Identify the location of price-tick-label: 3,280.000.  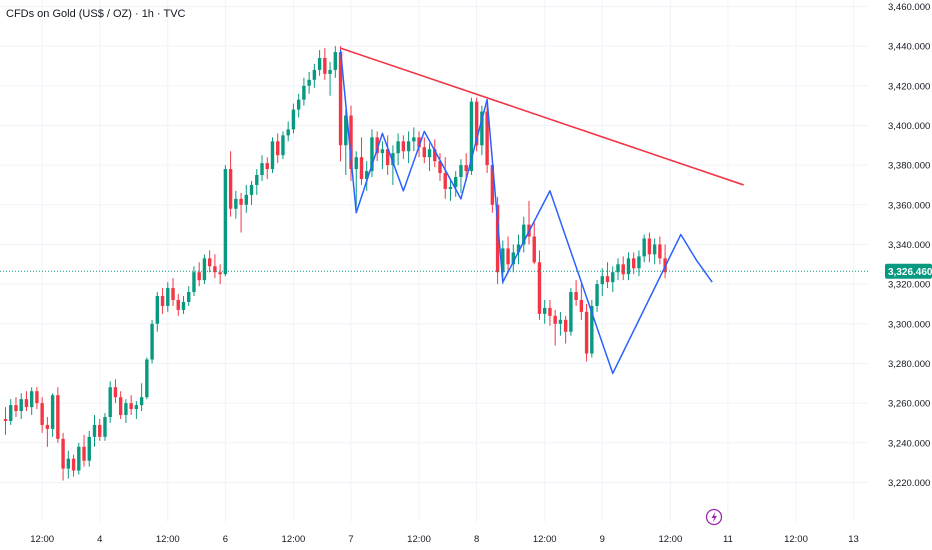
(909, 364).